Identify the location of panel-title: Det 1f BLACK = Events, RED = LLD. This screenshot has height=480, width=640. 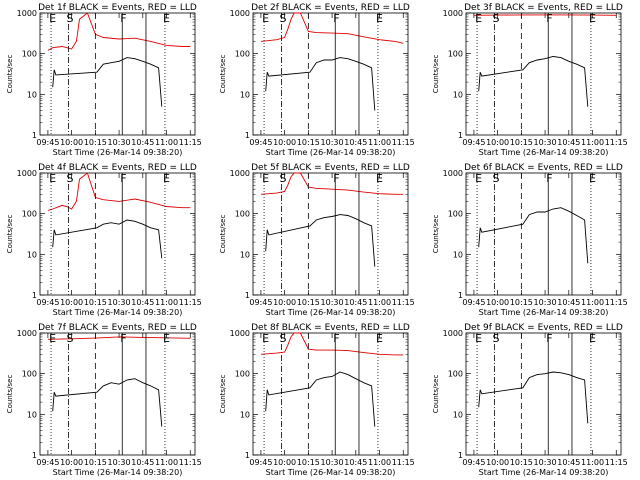
(117, 8).